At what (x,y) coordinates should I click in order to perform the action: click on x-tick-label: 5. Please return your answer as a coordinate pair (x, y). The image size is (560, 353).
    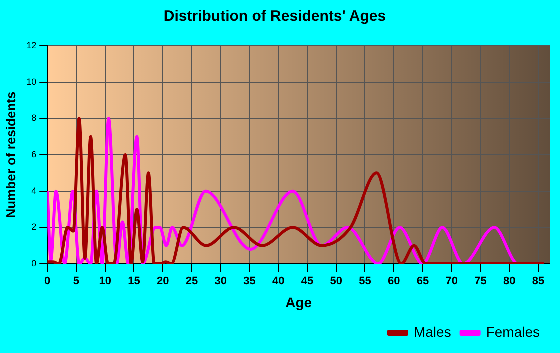
    Looking at the image, I should click on (76, 282).